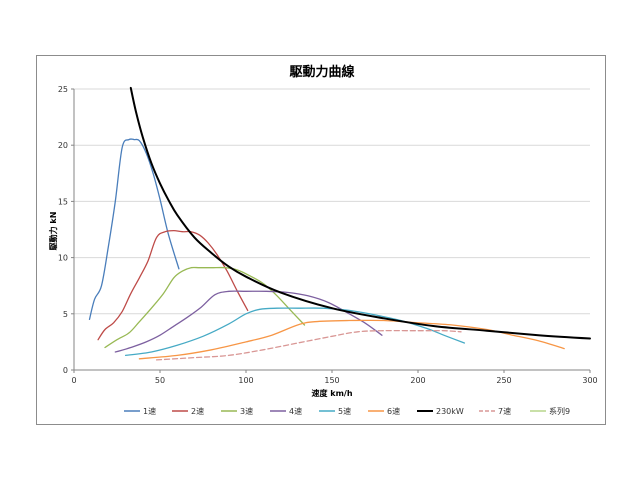 This screenshot has width=640, height=480. I want to click on x-tick-label-5: 250, so click(503, 380).